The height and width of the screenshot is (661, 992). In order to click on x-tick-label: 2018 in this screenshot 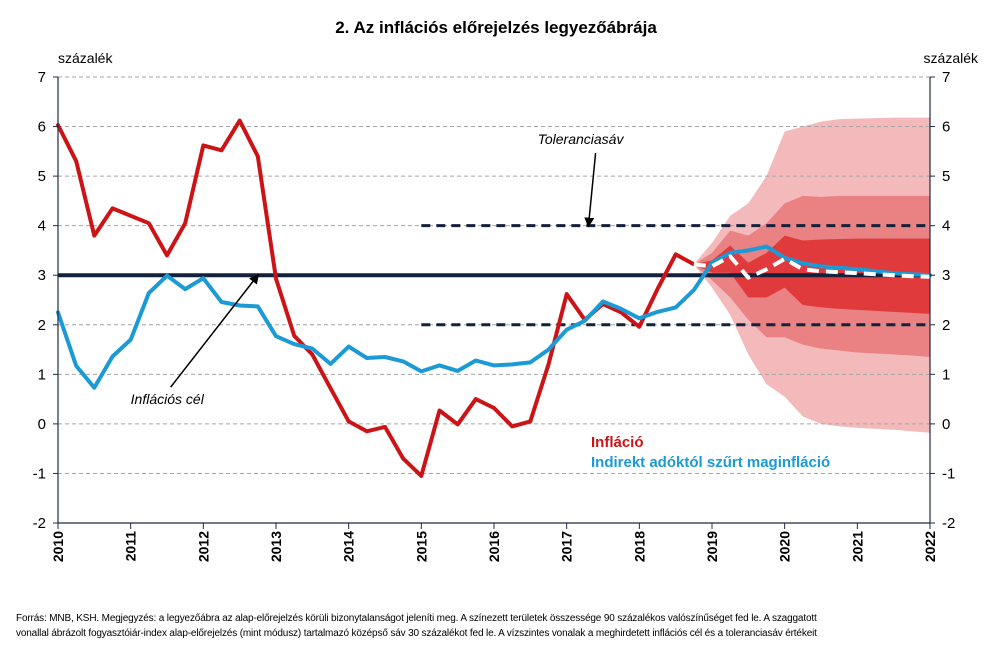, I will do `click(639, 546)`.